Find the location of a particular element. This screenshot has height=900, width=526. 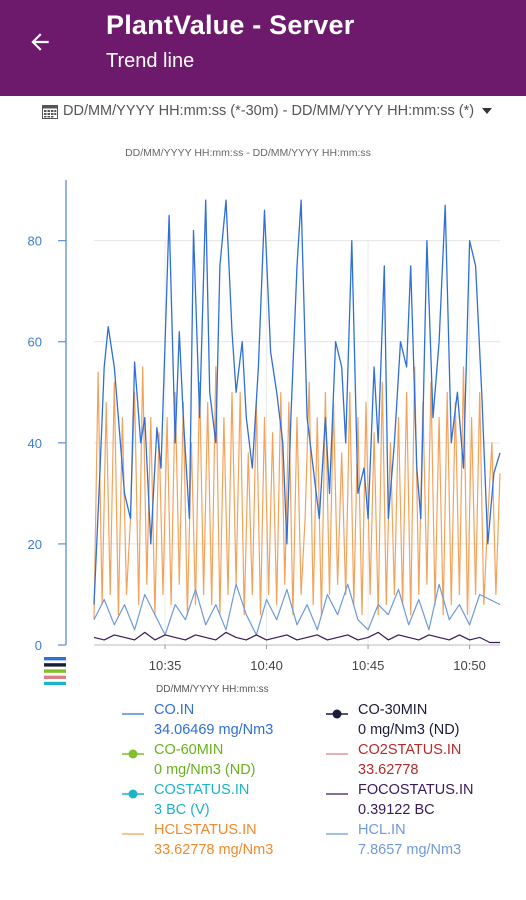

legend-series-value: 33.62778 is located at coordinates (388, 770).